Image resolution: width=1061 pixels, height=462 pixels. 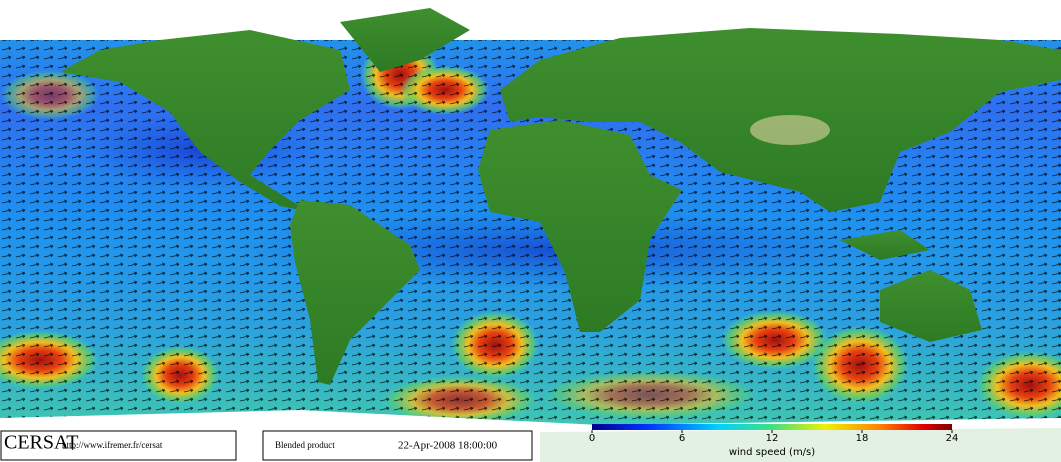 What do you see at coordinates (112, 445) in the screenshot?
I see `url: http://www.ifremer.fr/cersat` at bounding box center [112, 445].